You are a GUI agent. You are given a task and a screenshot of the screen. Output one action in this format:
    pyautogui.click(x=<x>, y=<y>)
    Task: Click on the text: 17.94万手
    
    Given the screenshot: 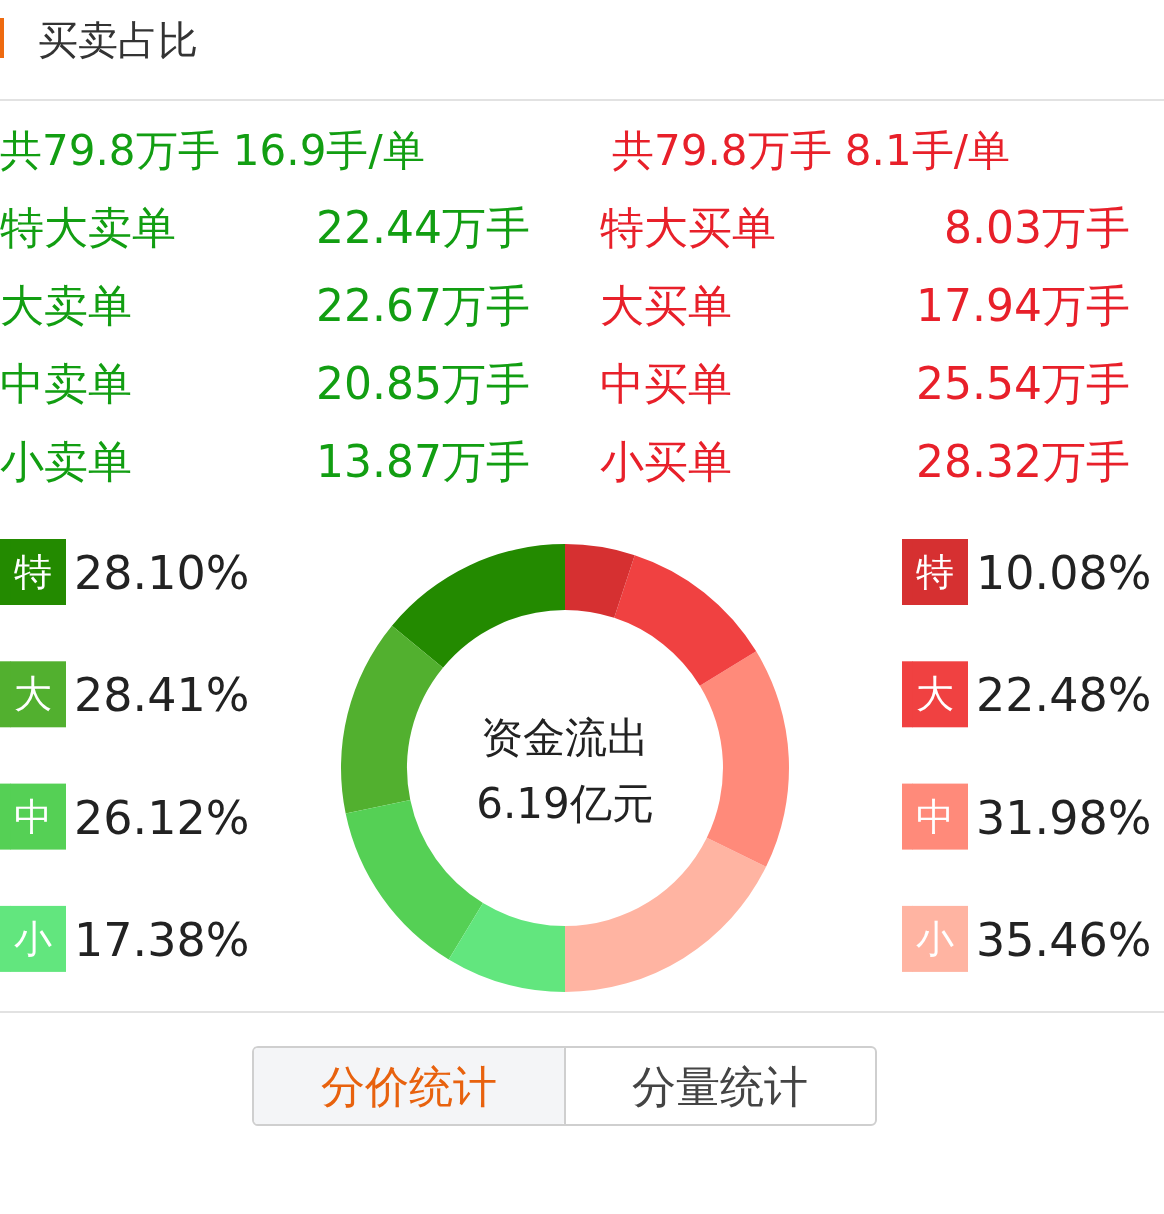 What is the action you would take?
    pyautogui.click(x=1023, y=305)
    